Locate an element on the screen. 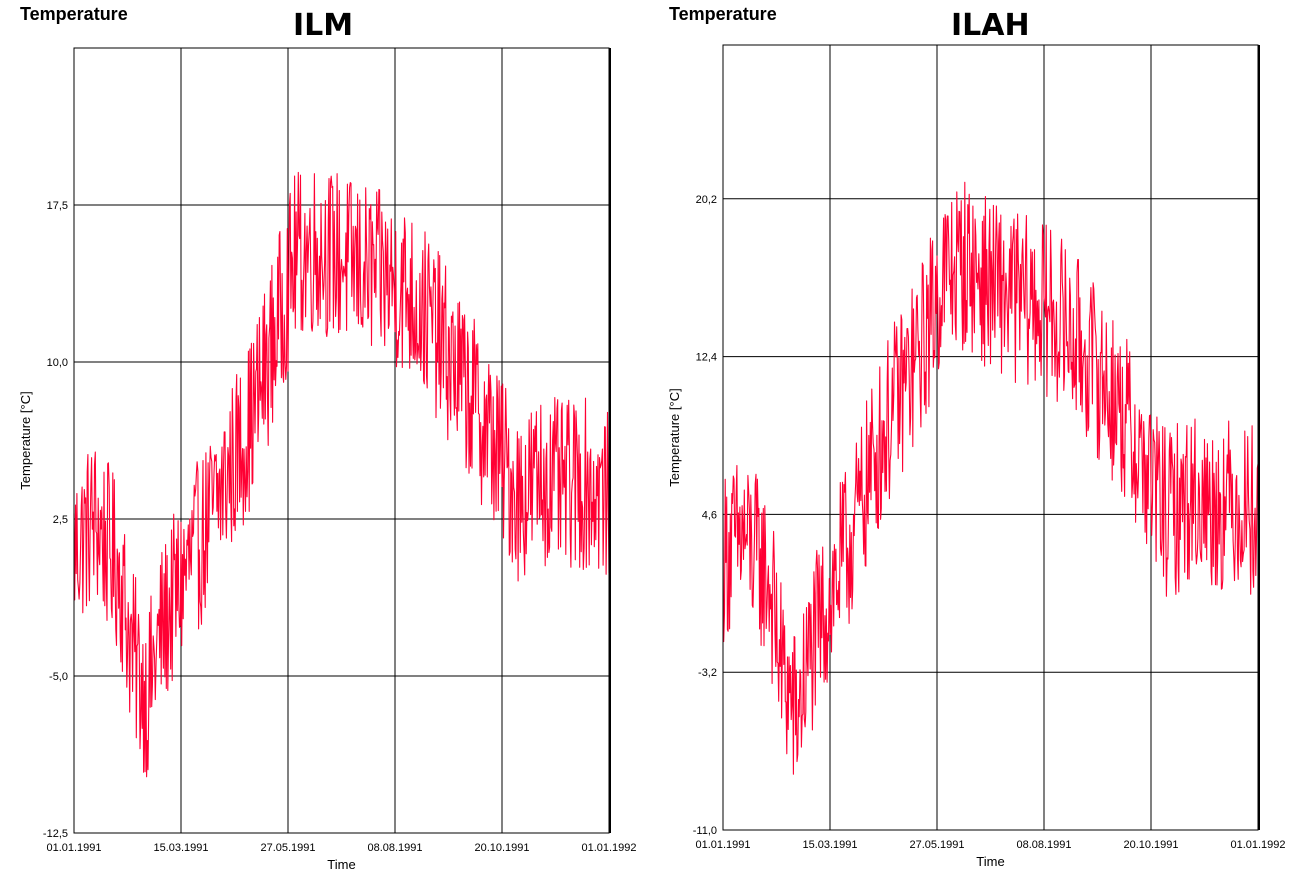 The image size is (1302, 878). y-tick-label: 2,5 is located at coordinates (60, 520).